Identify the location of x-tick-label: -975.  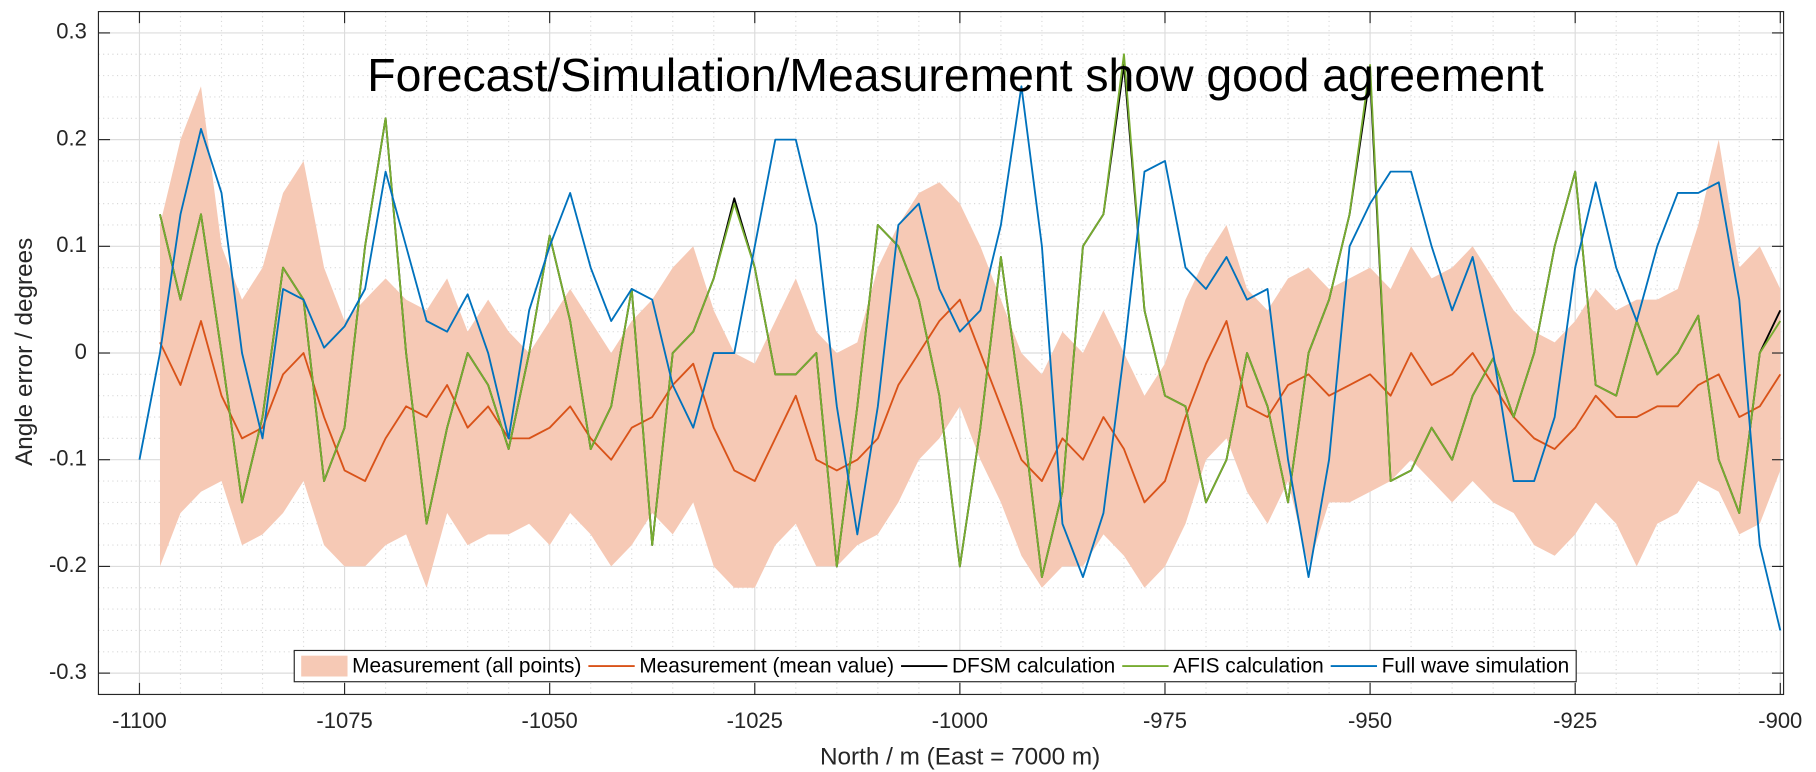
(1165, 720).